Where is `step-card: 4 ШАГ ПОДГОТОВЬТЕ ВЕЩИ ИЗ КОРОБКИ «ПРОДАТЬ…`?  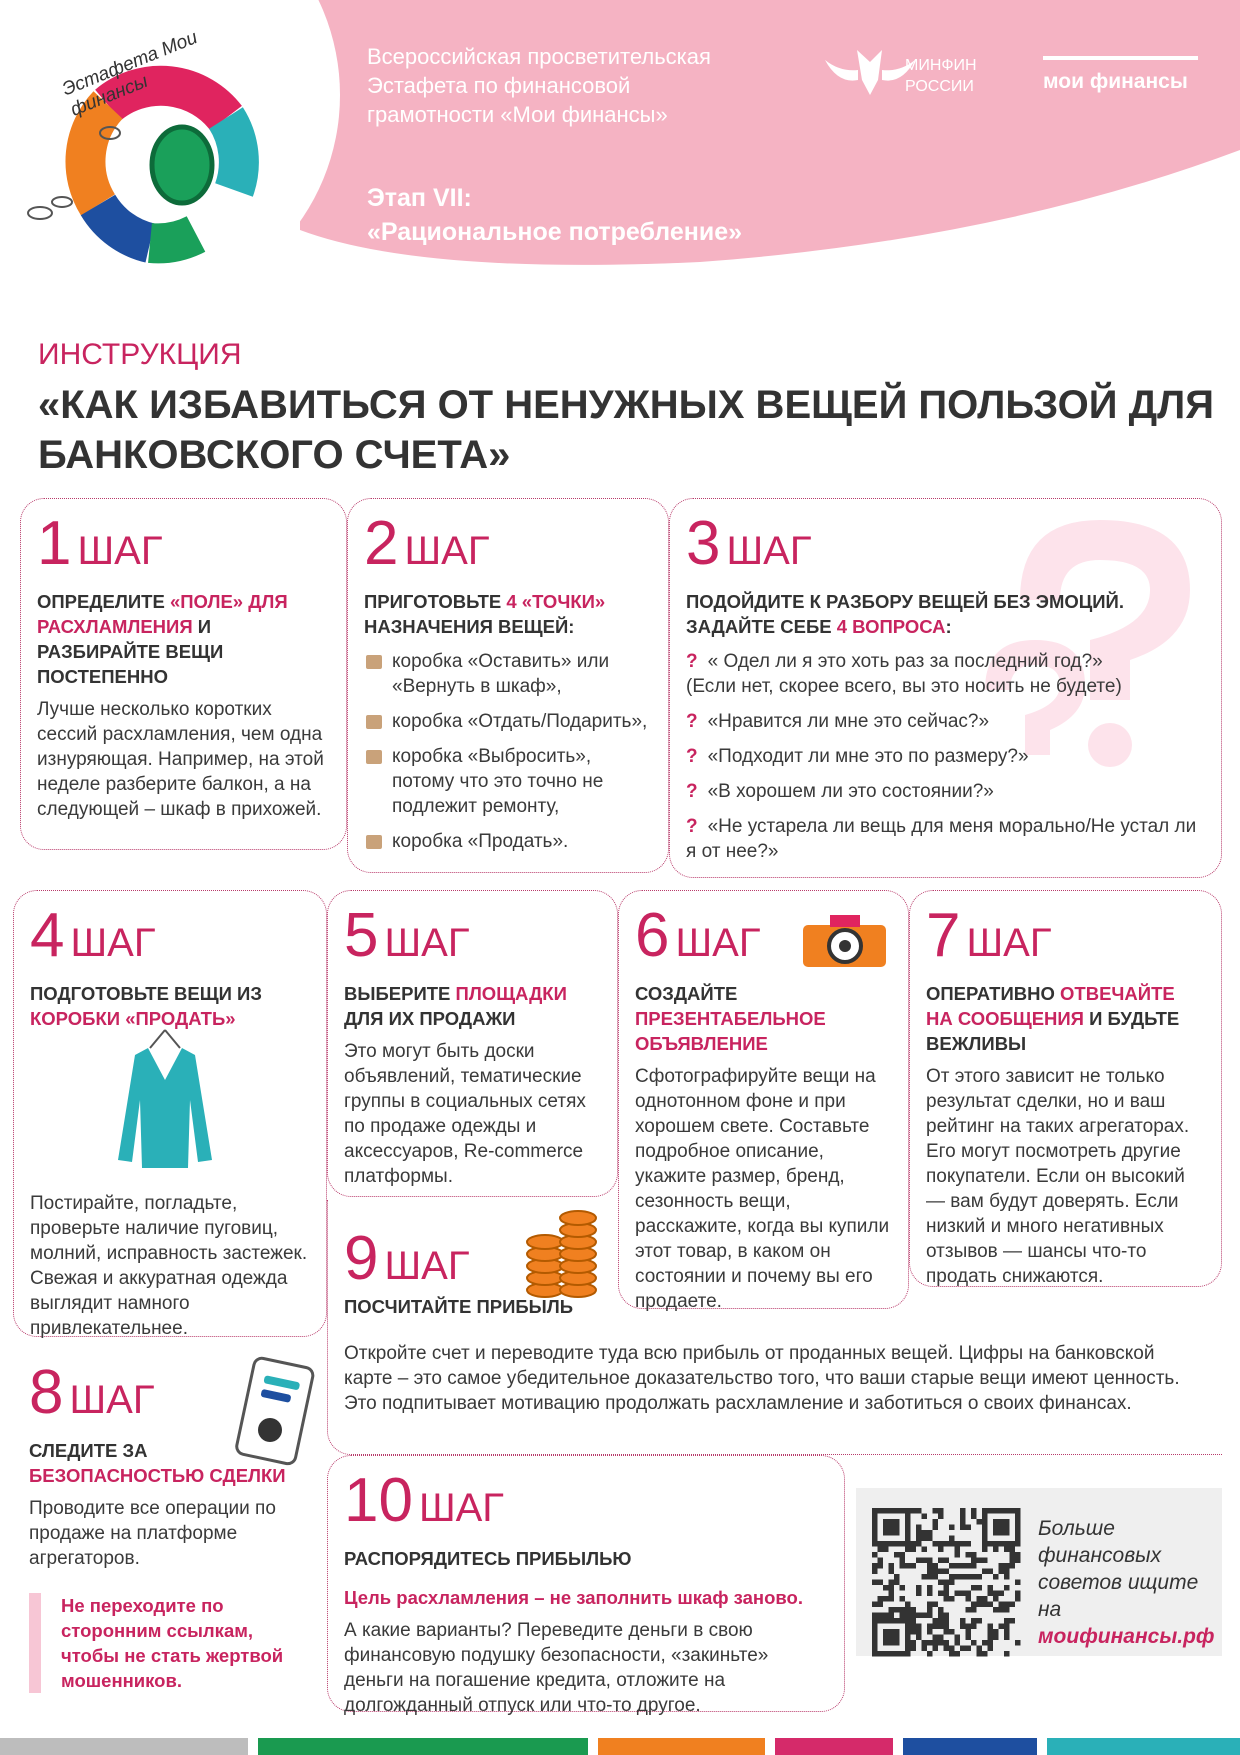 step-card: 4 ШАГ ПОДГОТОВЬТЕ ВЕЩИ ИЗ КОРОБКИ «ПРОДАТЬ… is located at coordinates (170, 1114).